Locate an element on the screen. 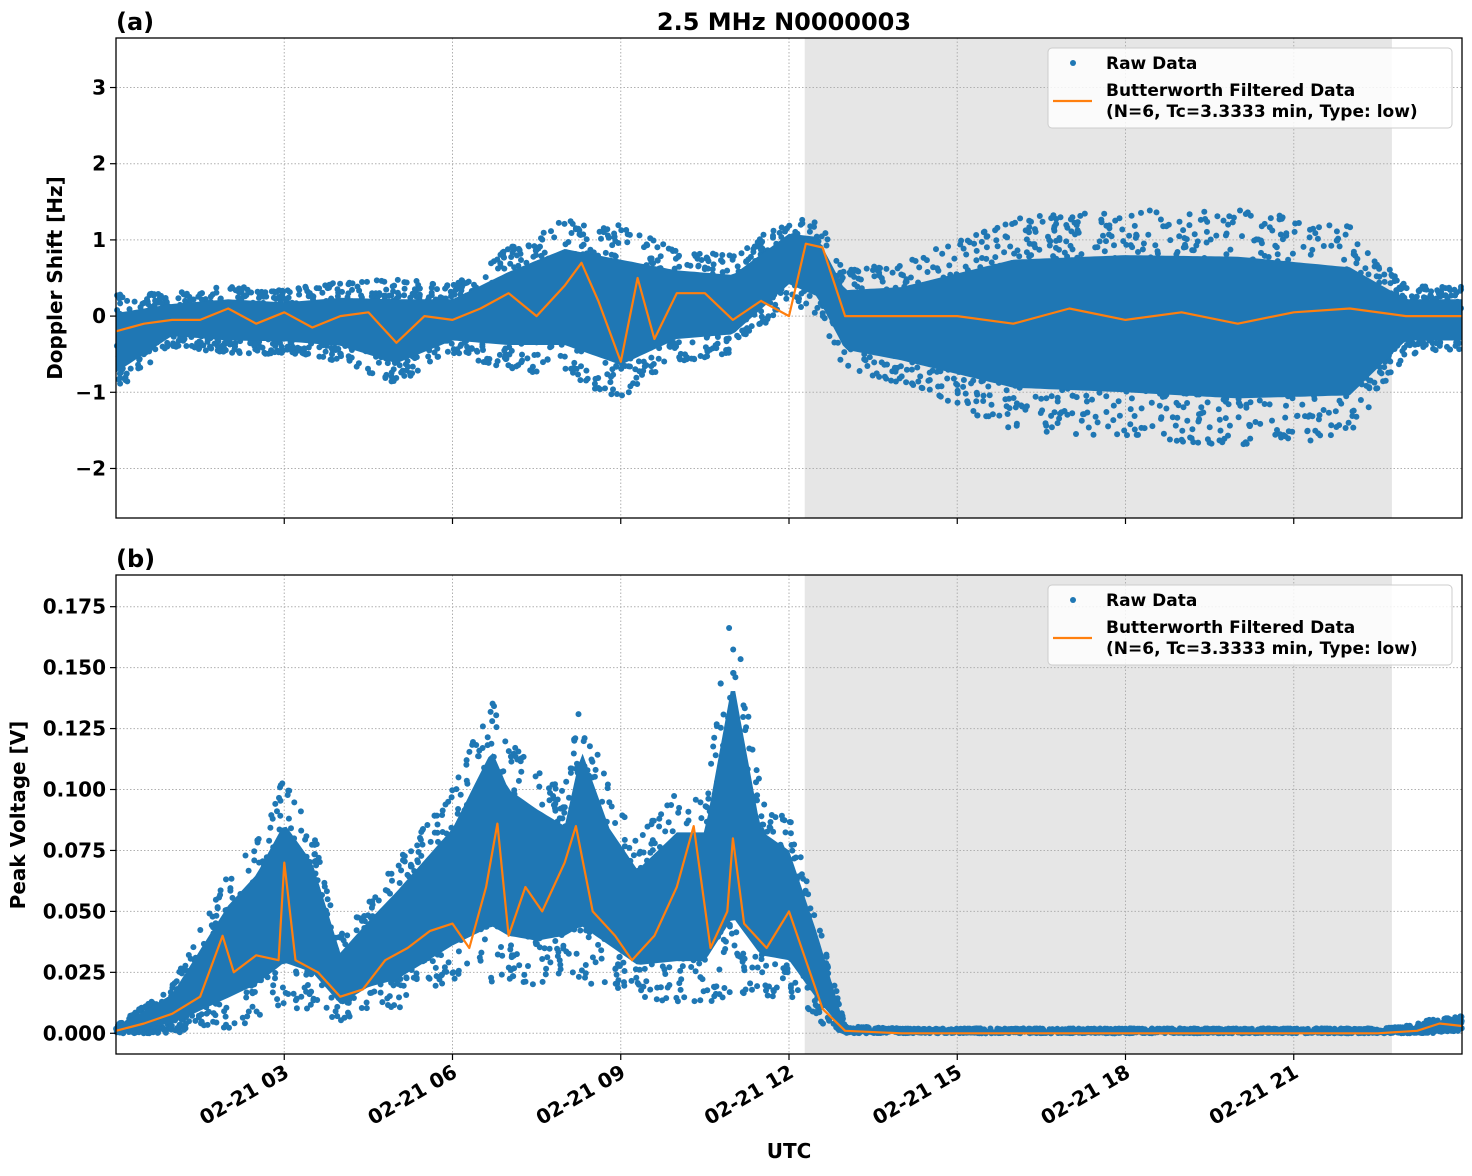 The height and width of the screenshot is (1176, 1472). legend-filtered-params: (N=6, Tc=3.3333 min, Type: low) is located at coordinates (1262, 112).